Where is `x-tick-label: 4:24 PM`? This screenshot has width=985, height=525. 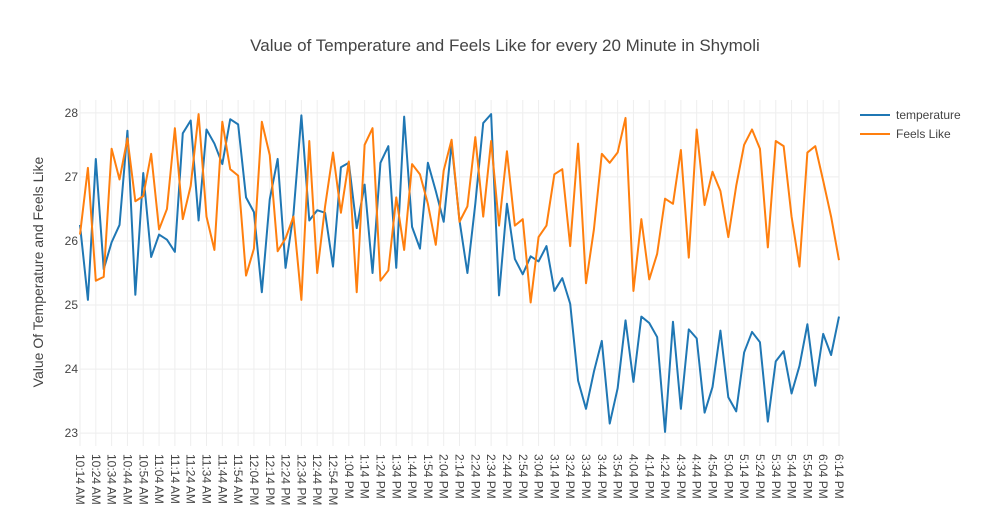 x-tick-label: 4:24 PM is located at coordinates (665, 476).